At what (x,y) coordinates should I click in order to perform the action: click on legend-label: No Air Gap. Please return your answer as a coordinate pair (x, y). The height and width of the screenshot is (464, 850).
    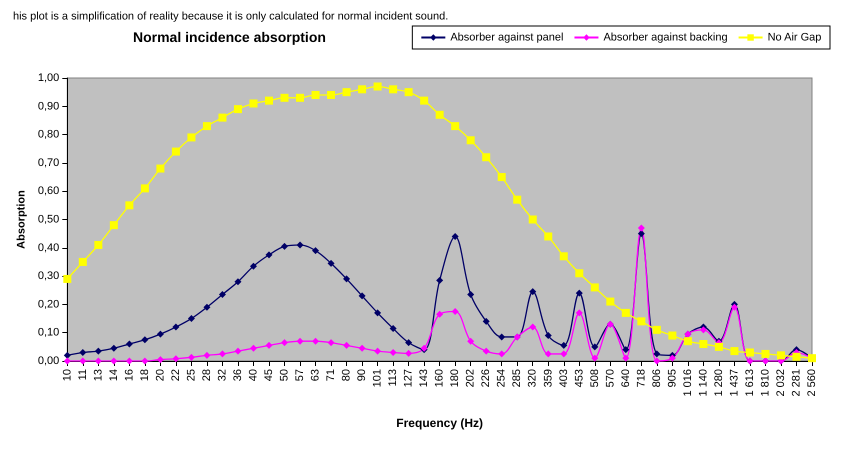
    Looking at the image, I should click on (795, 38).